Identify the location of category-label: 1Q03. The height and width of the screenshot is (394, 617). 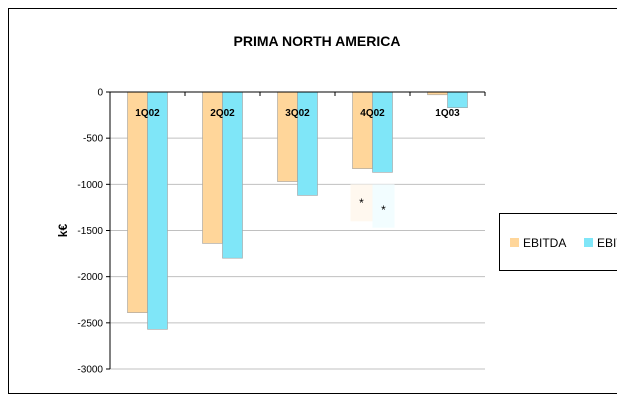
(447, 113).